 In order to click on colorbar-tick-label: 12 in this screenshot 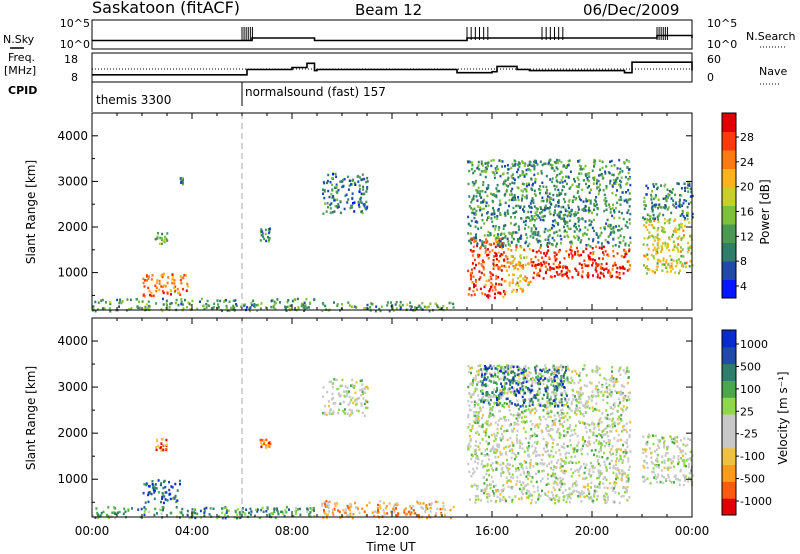, I will do `click(747, 236)`.